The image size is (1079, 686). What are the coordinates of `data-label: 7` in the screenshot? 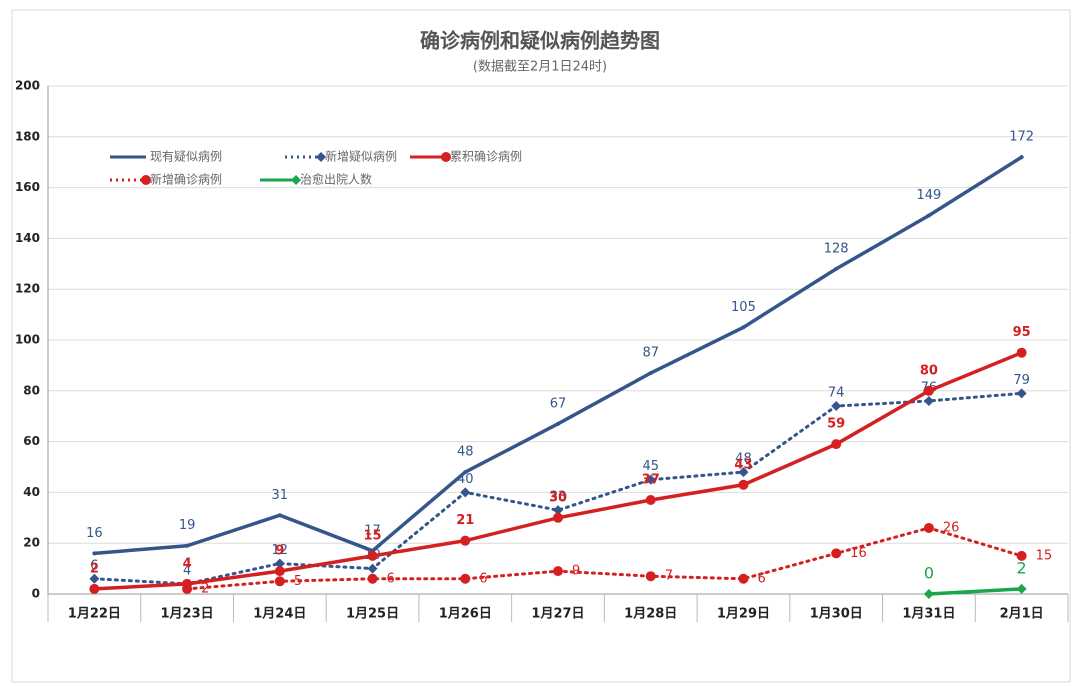 It's located at (669, 576).